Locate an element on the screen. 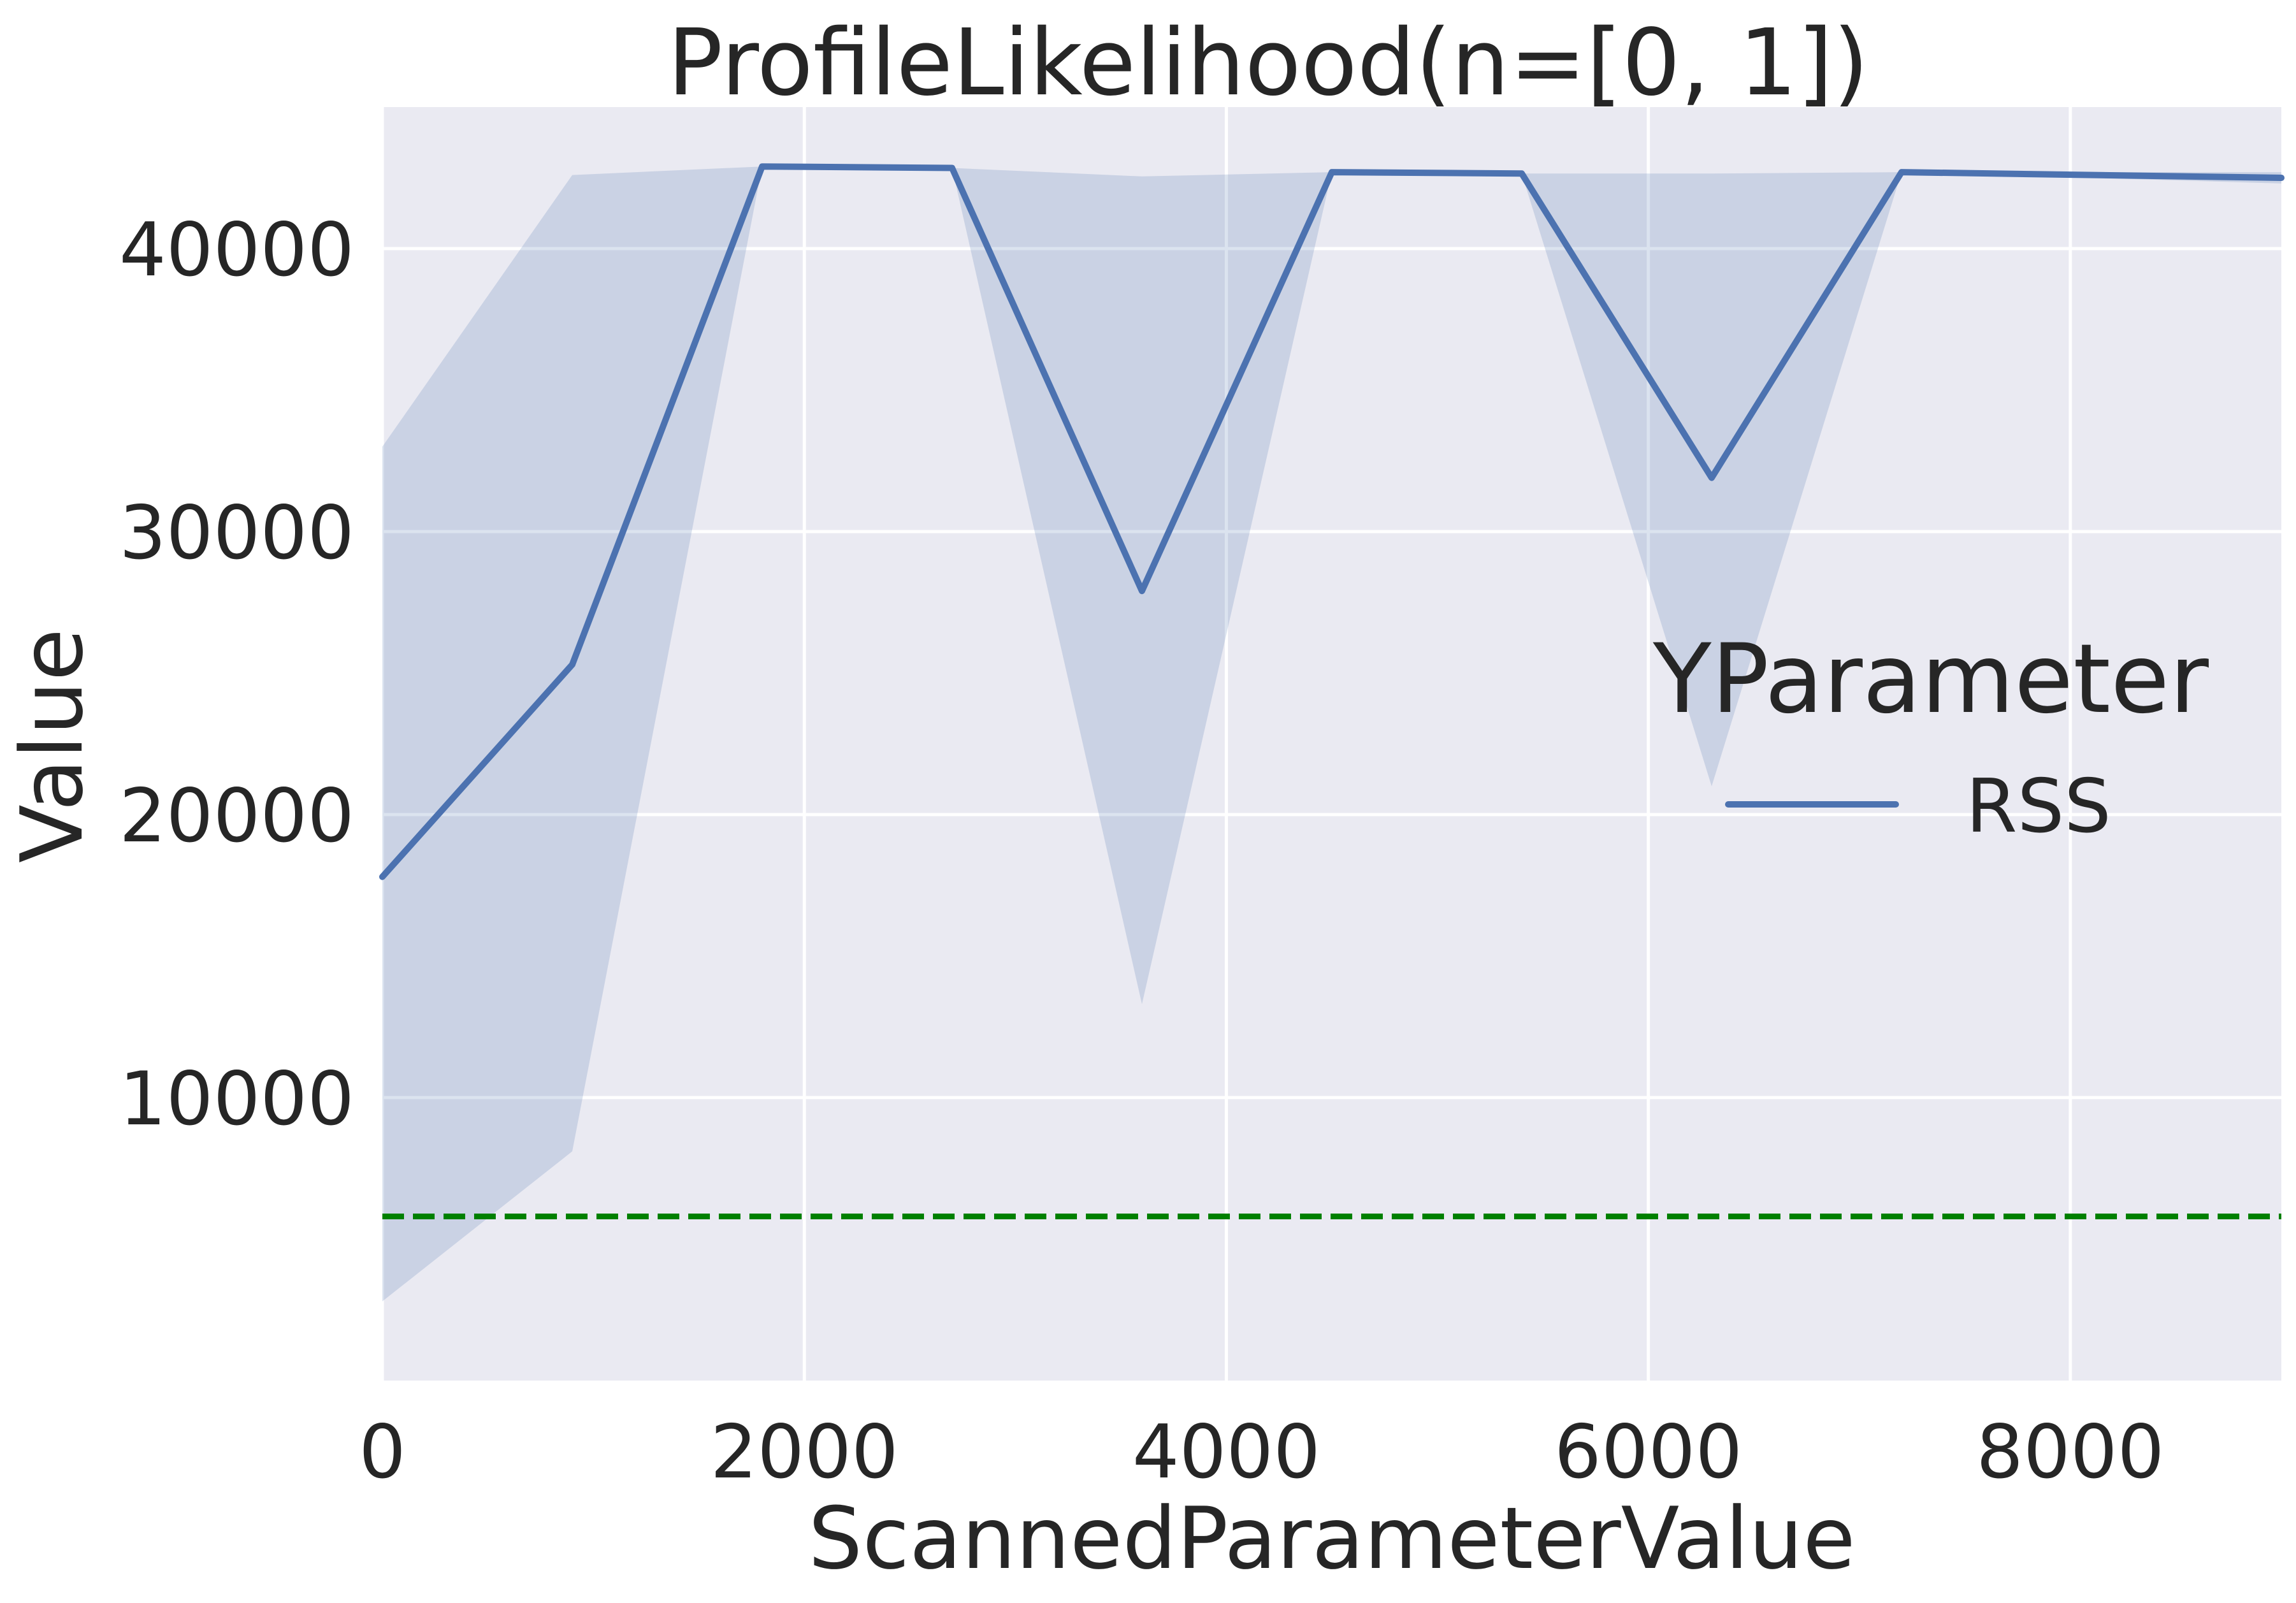  y-tick-label: 40000 is located at coordinates (236, 250).